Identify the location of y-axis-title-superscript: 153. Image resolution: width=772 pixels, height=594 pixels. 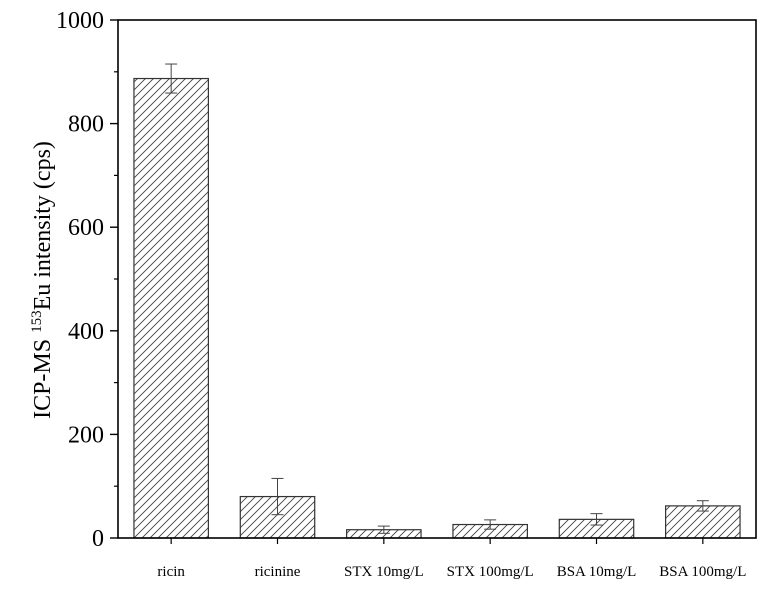
(37, 321).